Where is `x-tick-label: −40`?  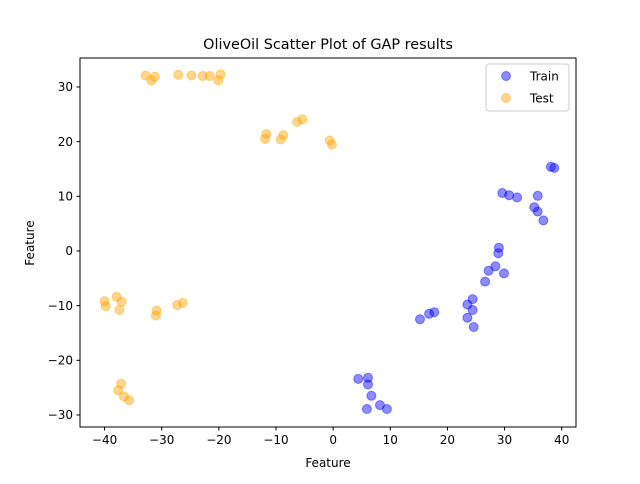 x-tick-label: −40 is located at coordinates (104, 440).